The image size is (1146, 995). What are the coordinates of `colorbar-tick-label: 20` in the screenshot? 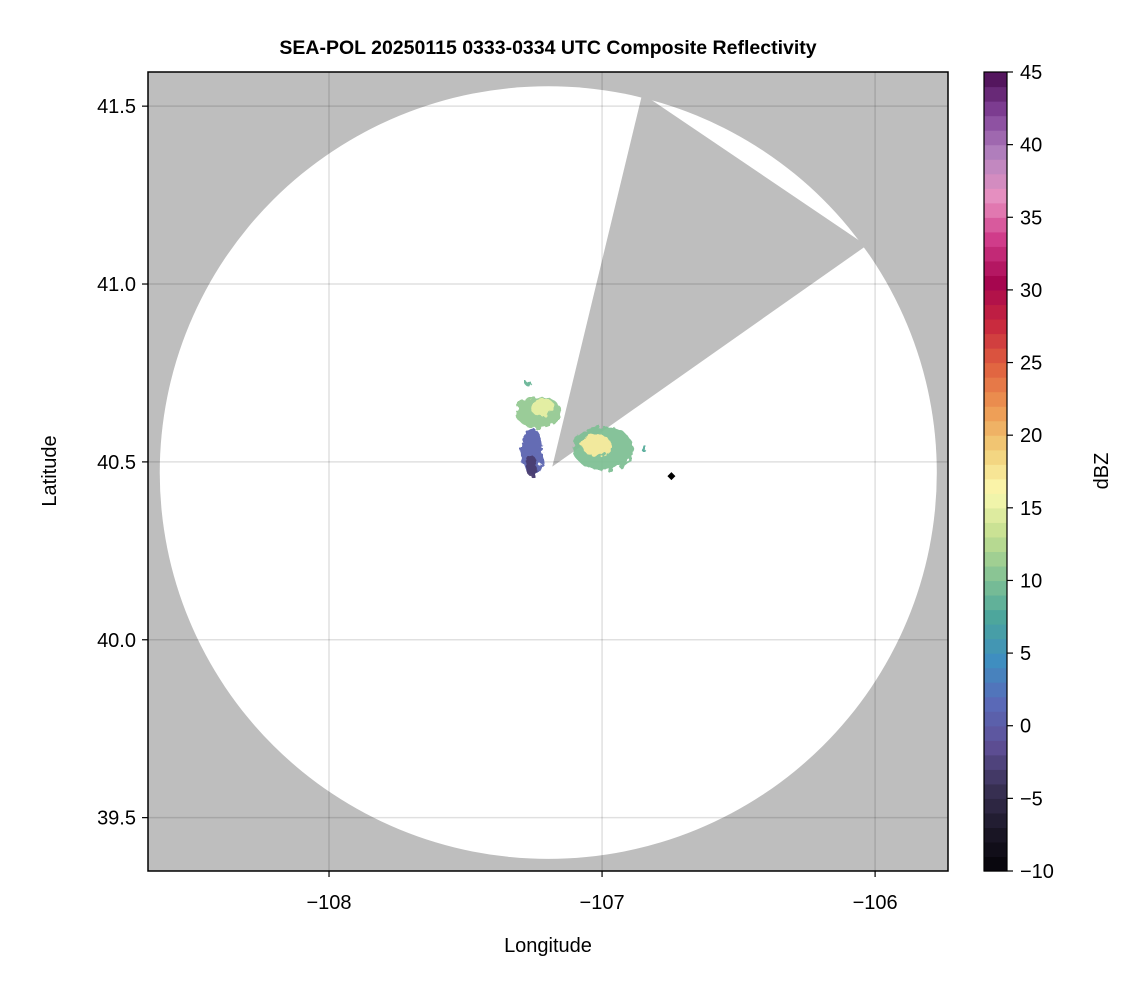 It's located at (1031, 436).